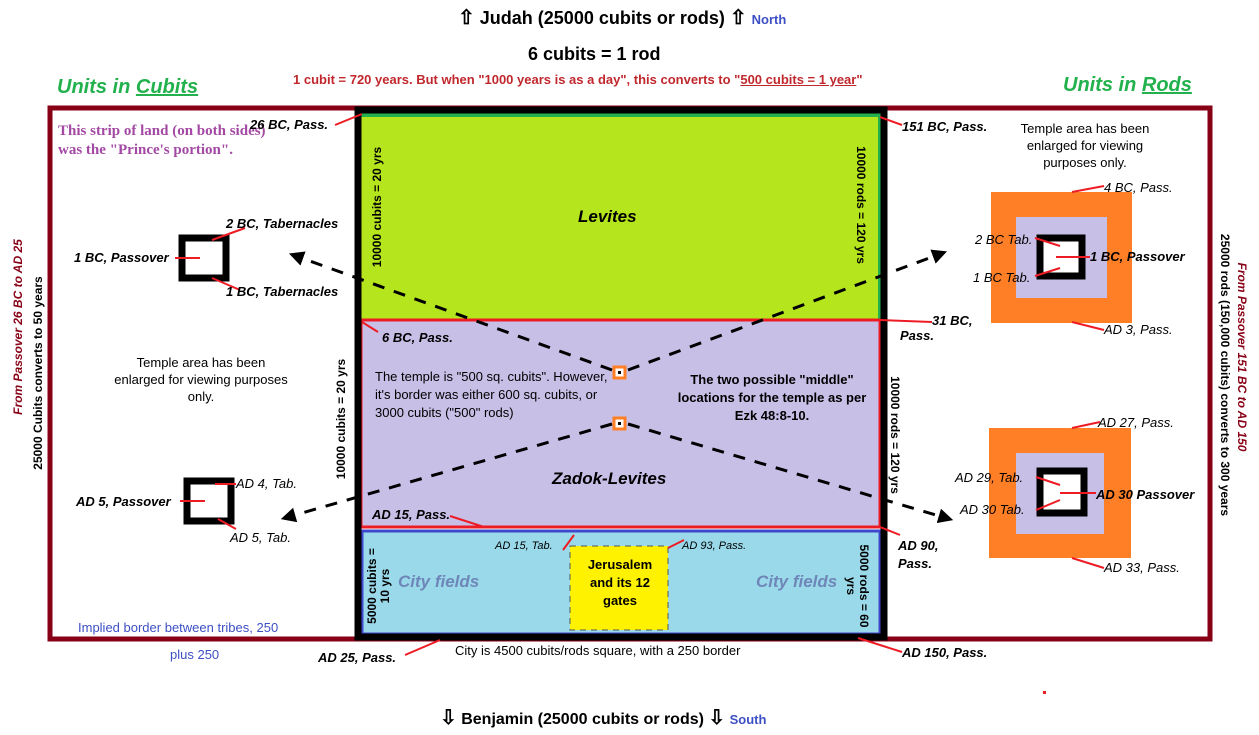 This screenshot has height=735, width=1259. I want to click on label-151bc-pass: 151 BC, Pass., so click(945, 126).